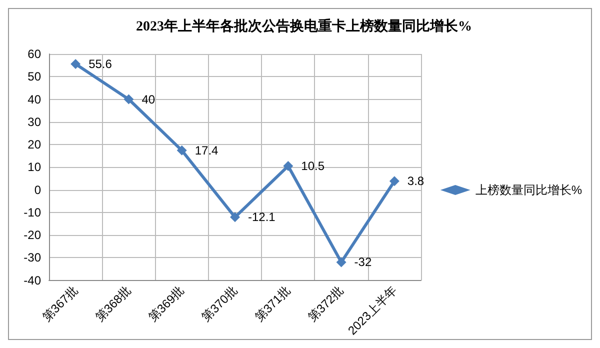 This screenshot has height=348, width=600. I want to click on legend-label: 上榜数量同比增长%, so click(528, 190).